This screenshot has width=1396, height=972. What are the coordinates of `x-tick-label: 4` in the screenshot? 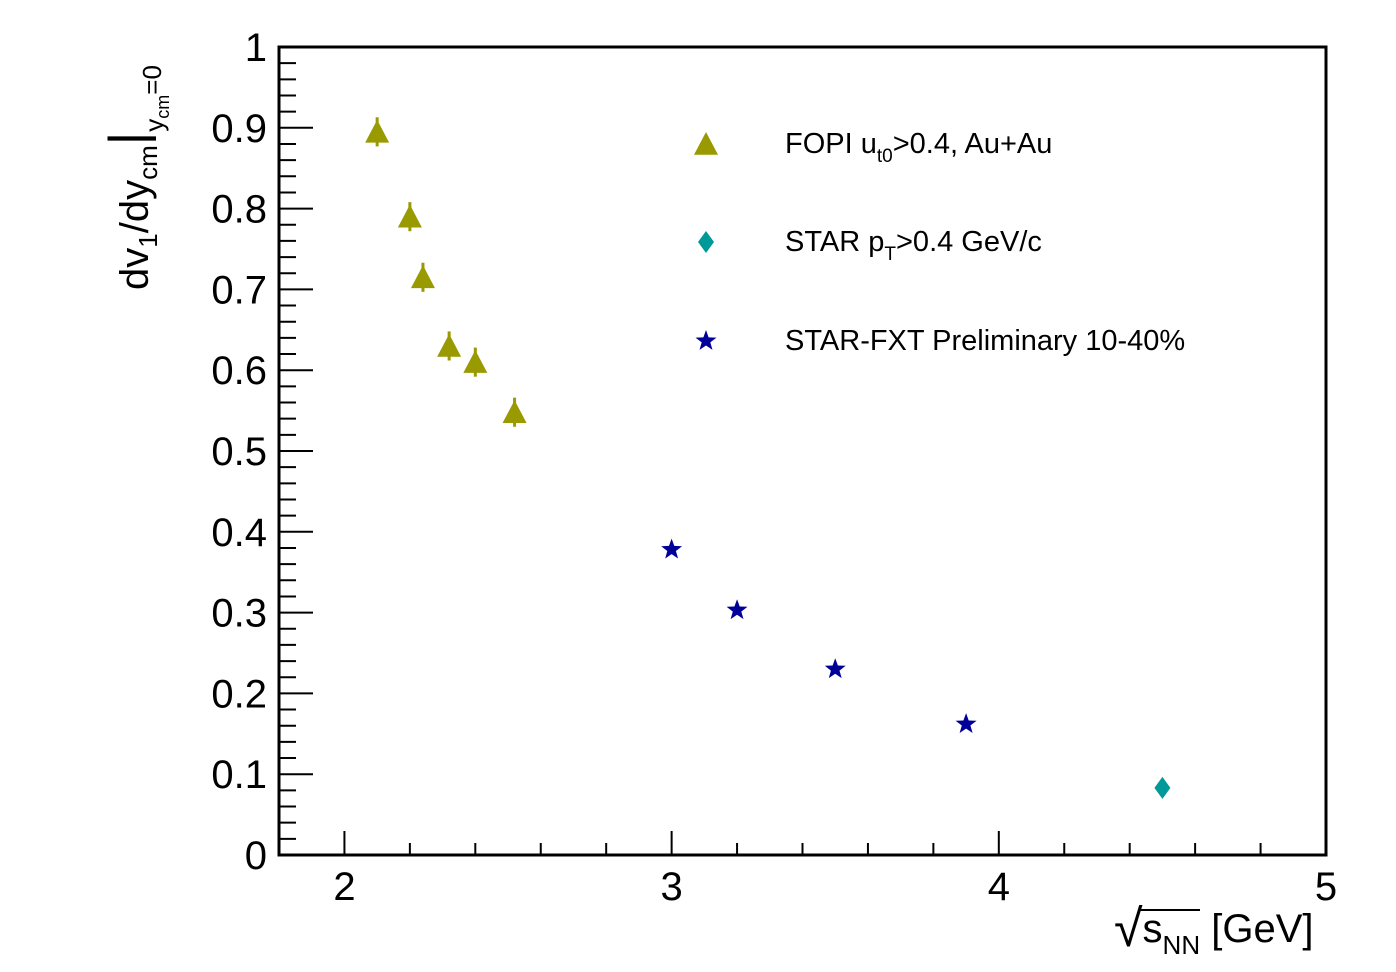 It's located at (999, 887).